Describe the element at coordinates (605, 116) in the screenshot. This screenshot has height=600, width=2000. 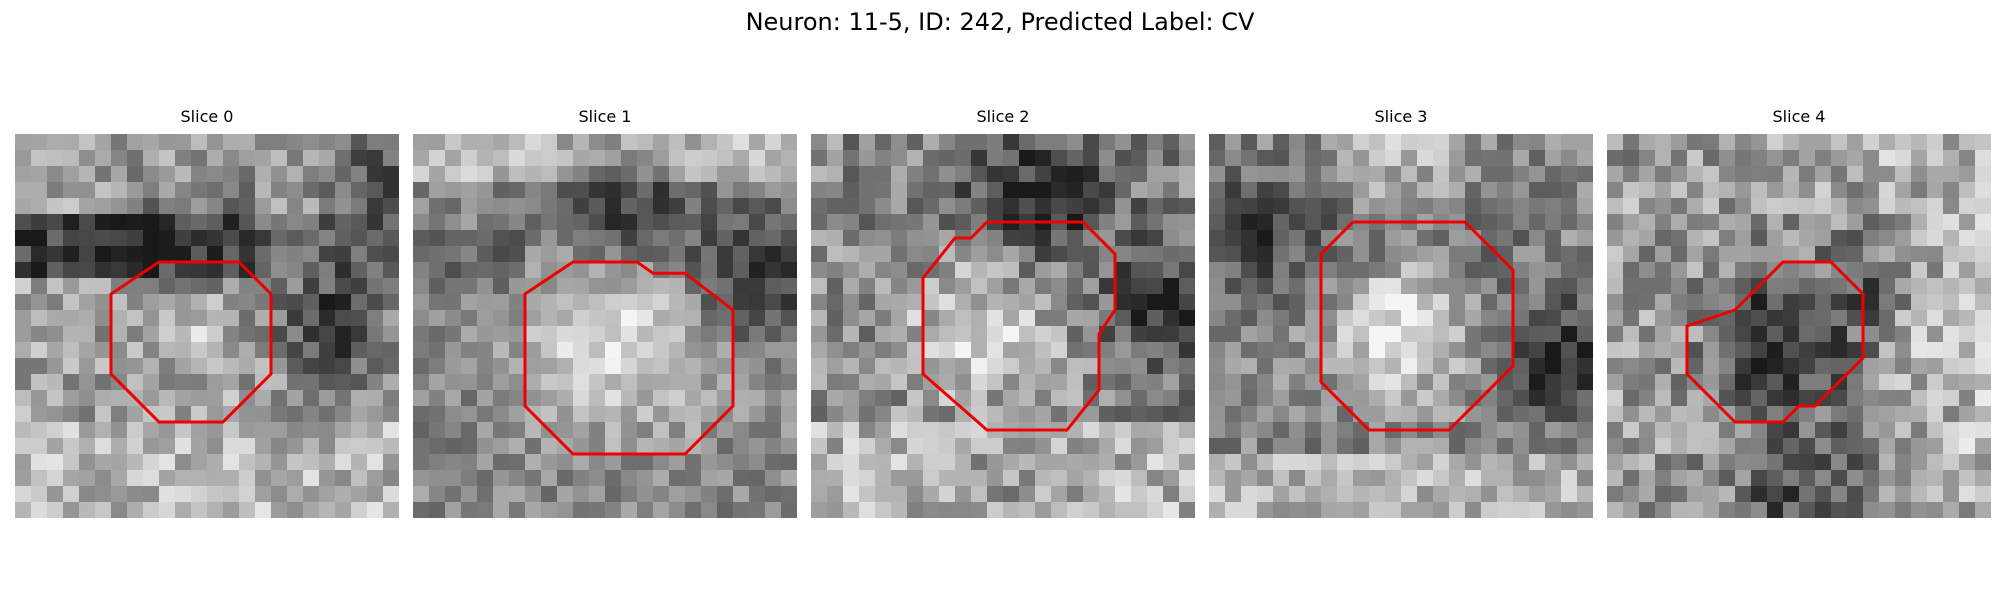
I see `slice-title: Slice 1` at that location.